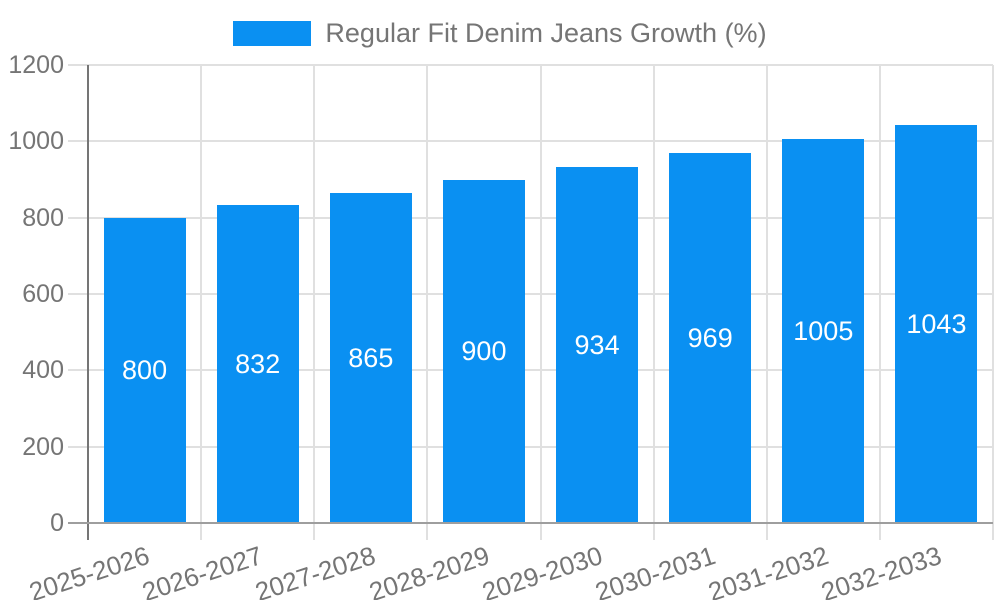 This screenshot has width=1000, height=600. What do you see at coordinates (655, 570) in the screenshot?
I see `x-axis-tick-label: 2030-2031` at bounding box center [655, 570].